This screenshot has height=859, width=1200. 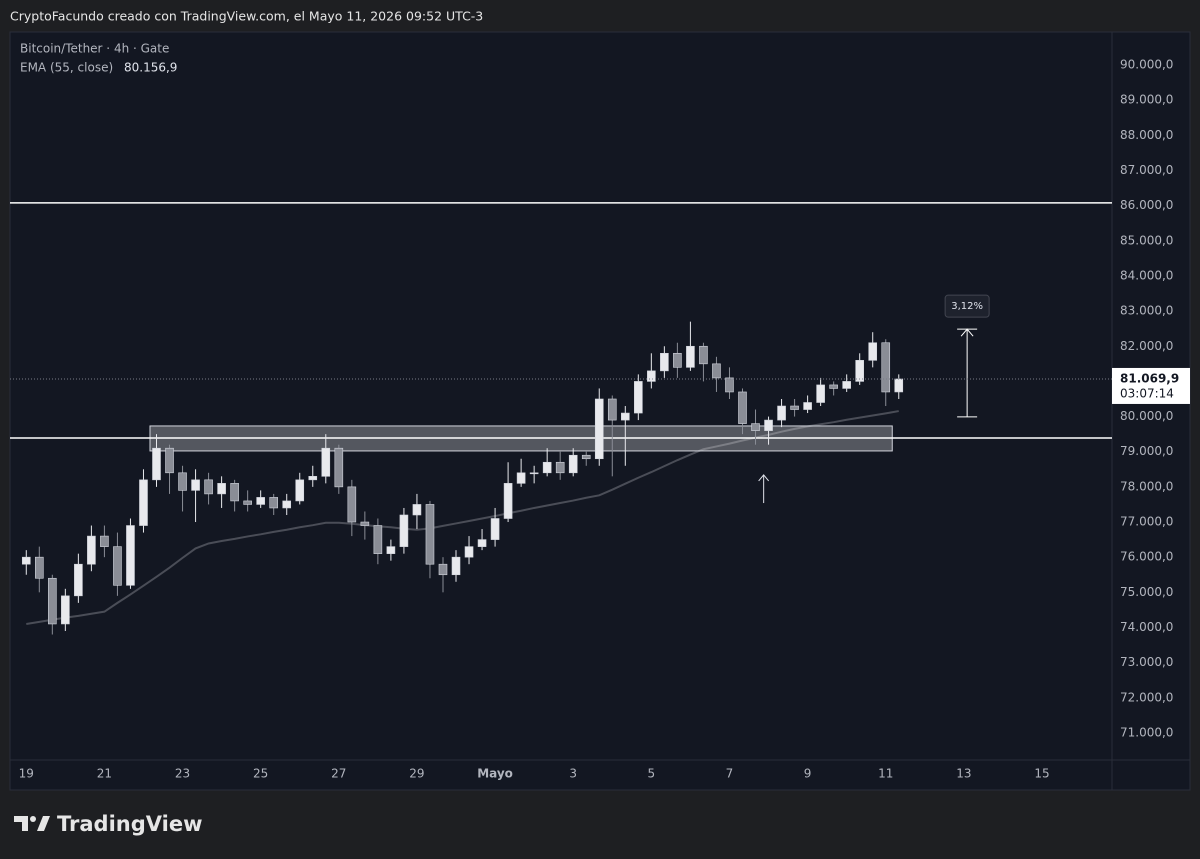 I want to click on brand-logo: TradingView, so click(x=108, y=824).